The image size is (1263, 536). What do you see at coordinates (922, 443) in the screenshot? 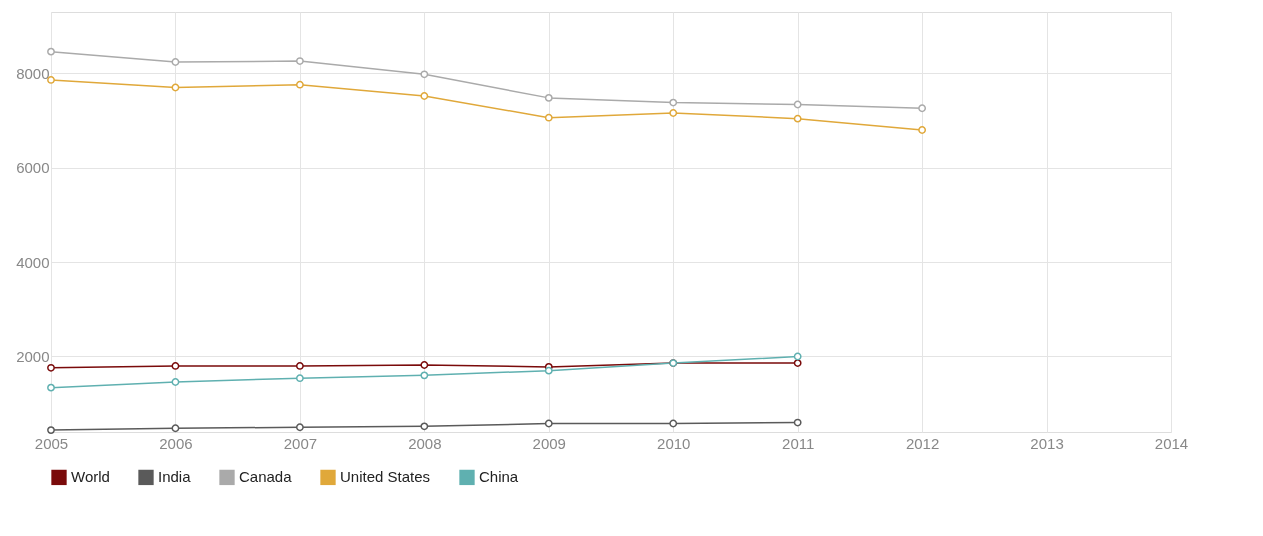
I see `x-tick-label: 2012` at bounding box center [922, 443].